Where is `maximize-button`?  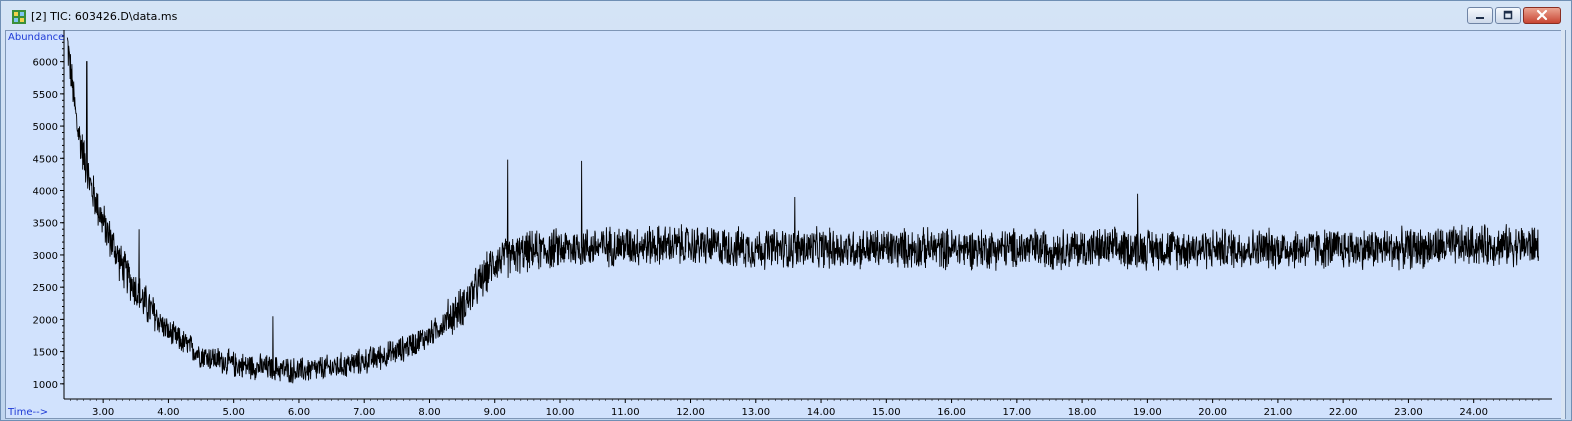 maximize-button is located at coordinates (1508, 15).